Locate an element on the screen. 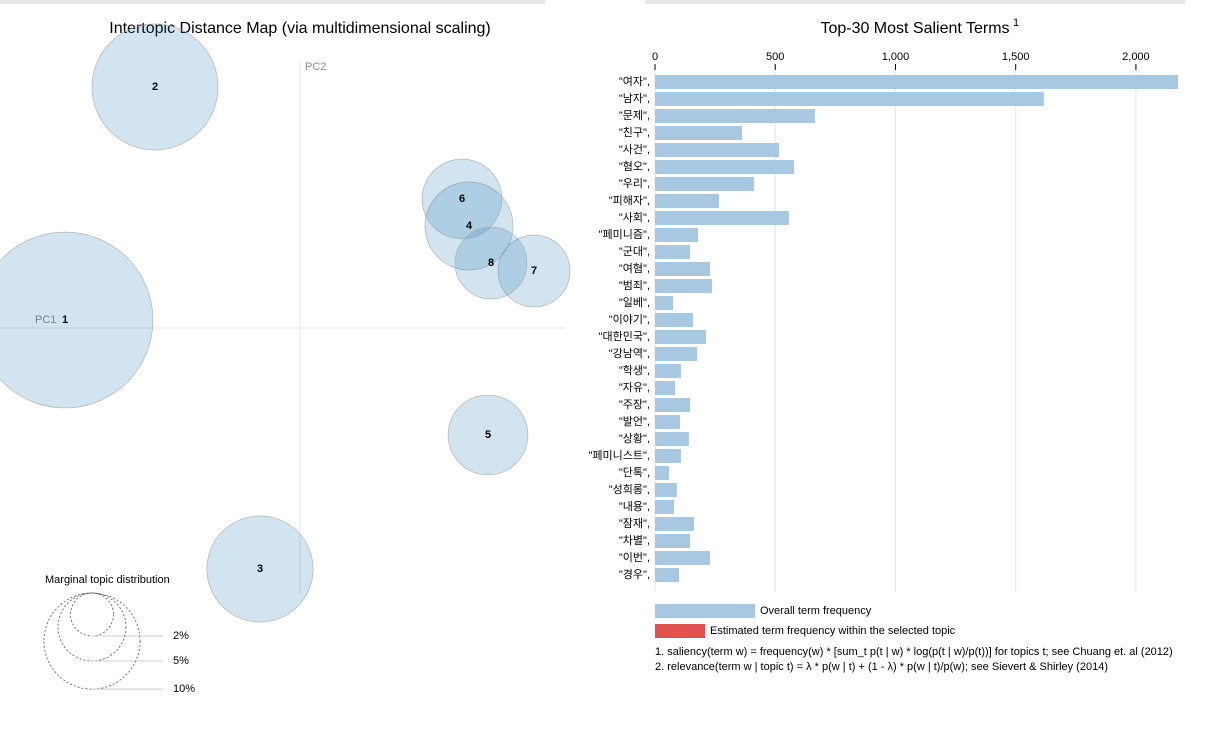 The height and width of the screenshot is (729, 1222). topic-label: 6 is located at coordinates (462, 199).